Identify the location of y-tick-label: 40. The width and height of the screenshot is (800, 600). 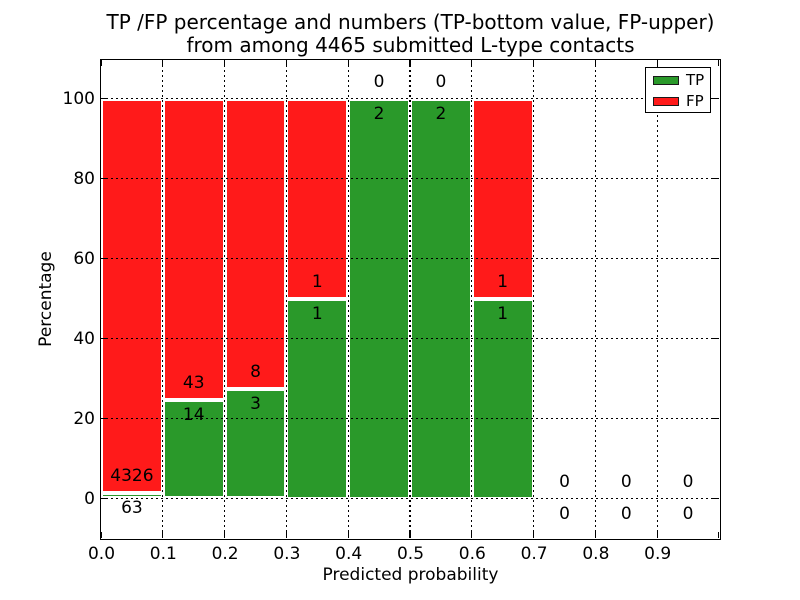
(84, 339).